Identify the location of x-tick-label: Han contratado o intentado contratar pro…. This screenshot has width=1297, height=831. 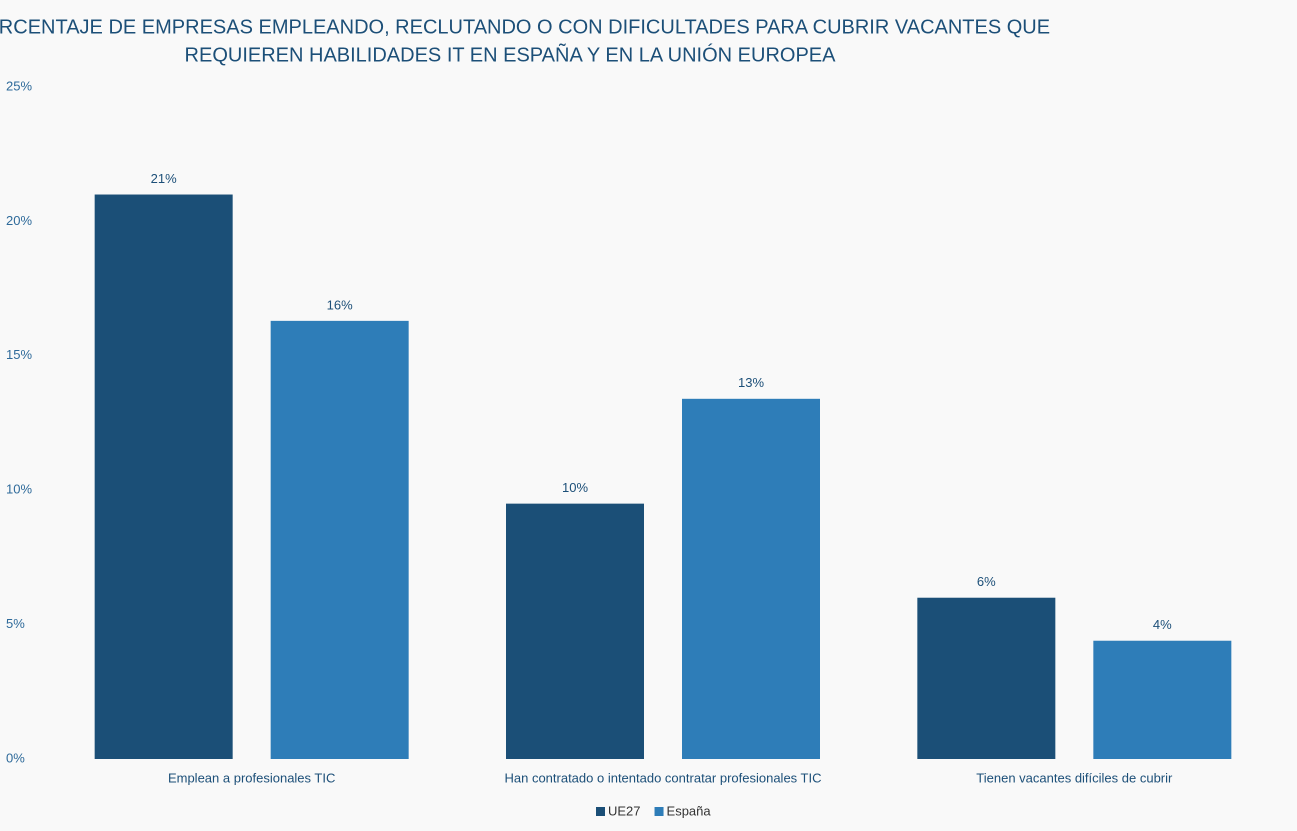
(662, 777).